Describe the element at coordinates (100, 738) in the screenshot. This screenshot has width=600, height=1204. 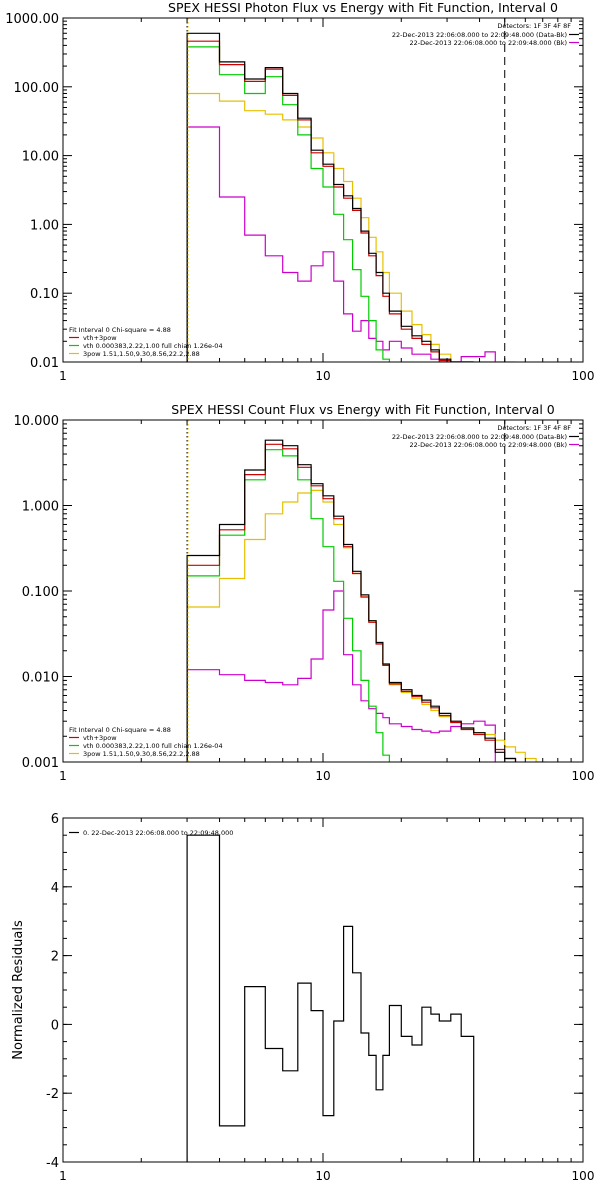
I see `count-legend-bl-label: vth+3pow` at that location.